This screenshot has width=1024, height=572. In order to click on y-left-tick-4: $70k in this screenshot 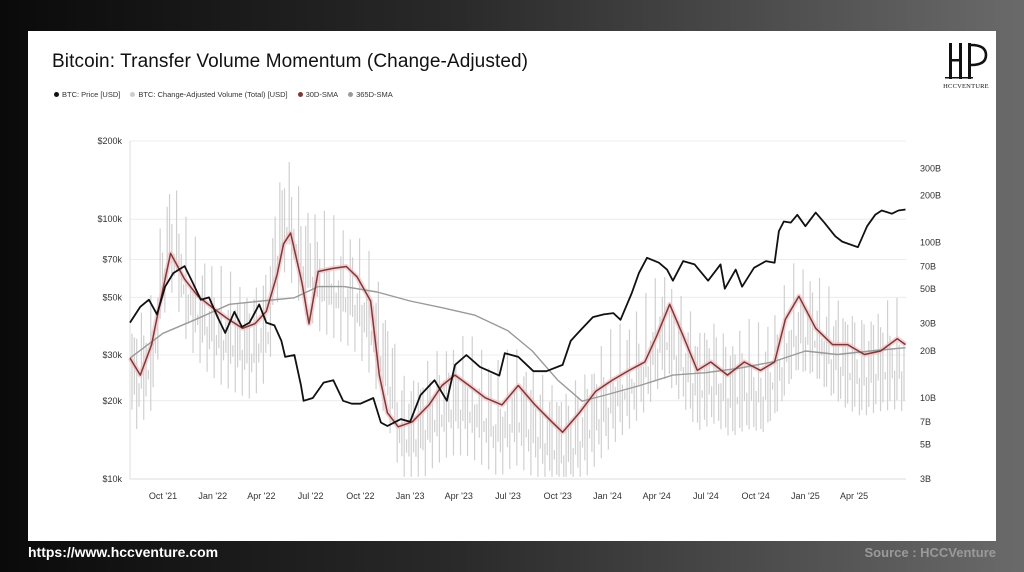, I will do `click(112, 259)`.